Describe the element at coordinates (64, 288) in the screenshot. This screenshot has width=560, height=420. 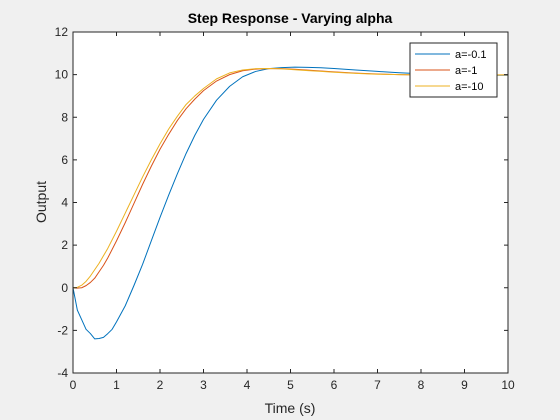
I see `y-tick-label: 0` at that location.